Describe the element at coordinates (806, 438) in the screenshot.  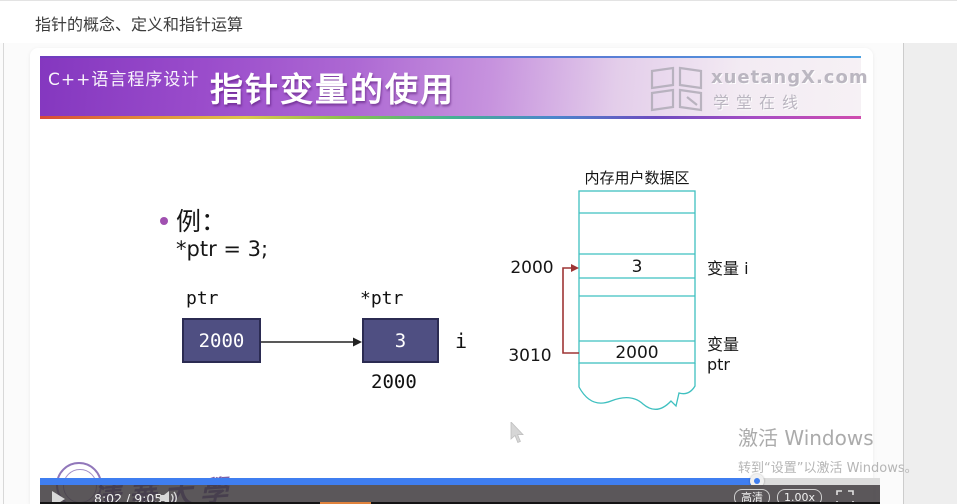
I see `activation-line1: 激活 Windows` at that location.